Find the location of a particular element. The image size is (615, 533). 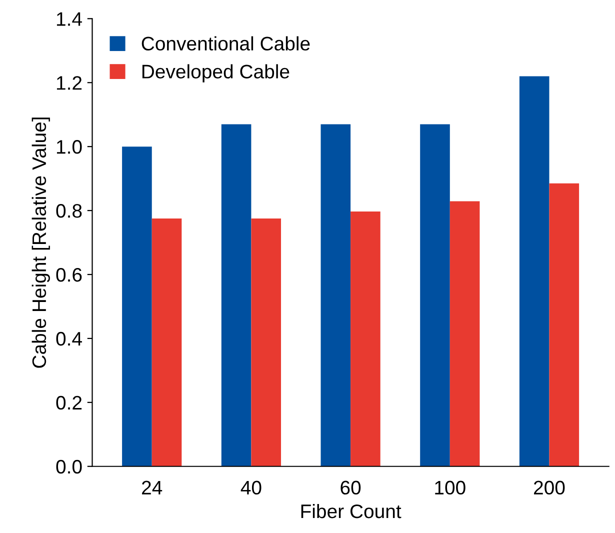

y-tick-label: 1.0 is located at coordinates (69, 147).